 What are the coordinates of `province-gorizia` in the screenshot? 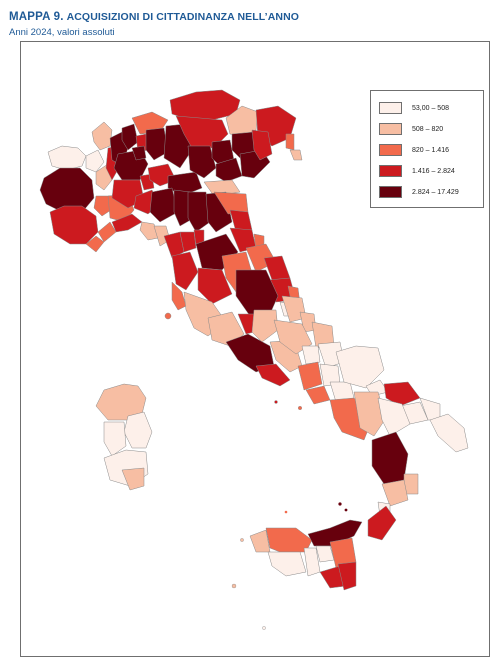 It's located at (290, 142).